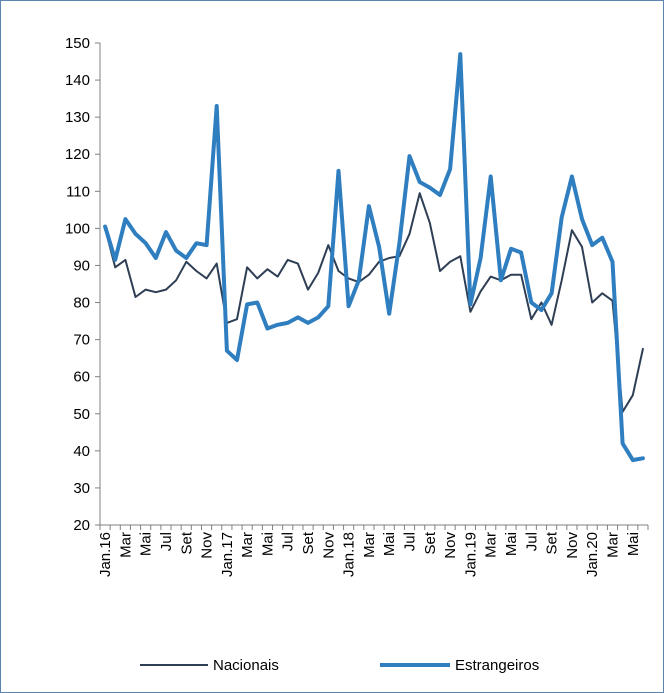  What do you see at coordinates (77, 43) in the screenshot?
I see `y-tick-label: 150` at bounding box center [77, 43].